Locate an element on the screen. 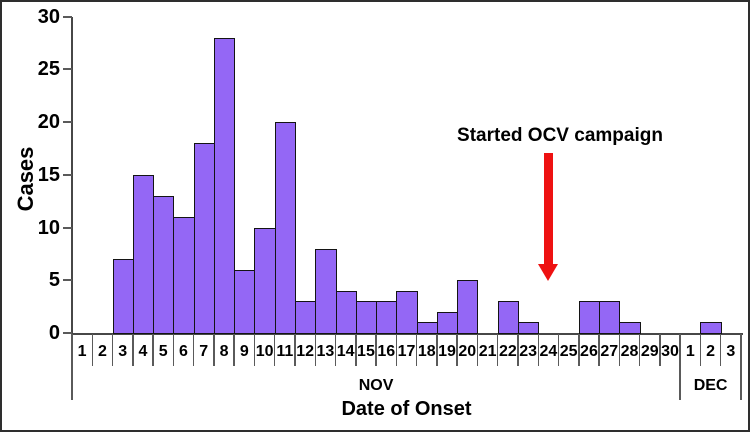  y-tick-label: 0 is located at coordinates (54, 333).